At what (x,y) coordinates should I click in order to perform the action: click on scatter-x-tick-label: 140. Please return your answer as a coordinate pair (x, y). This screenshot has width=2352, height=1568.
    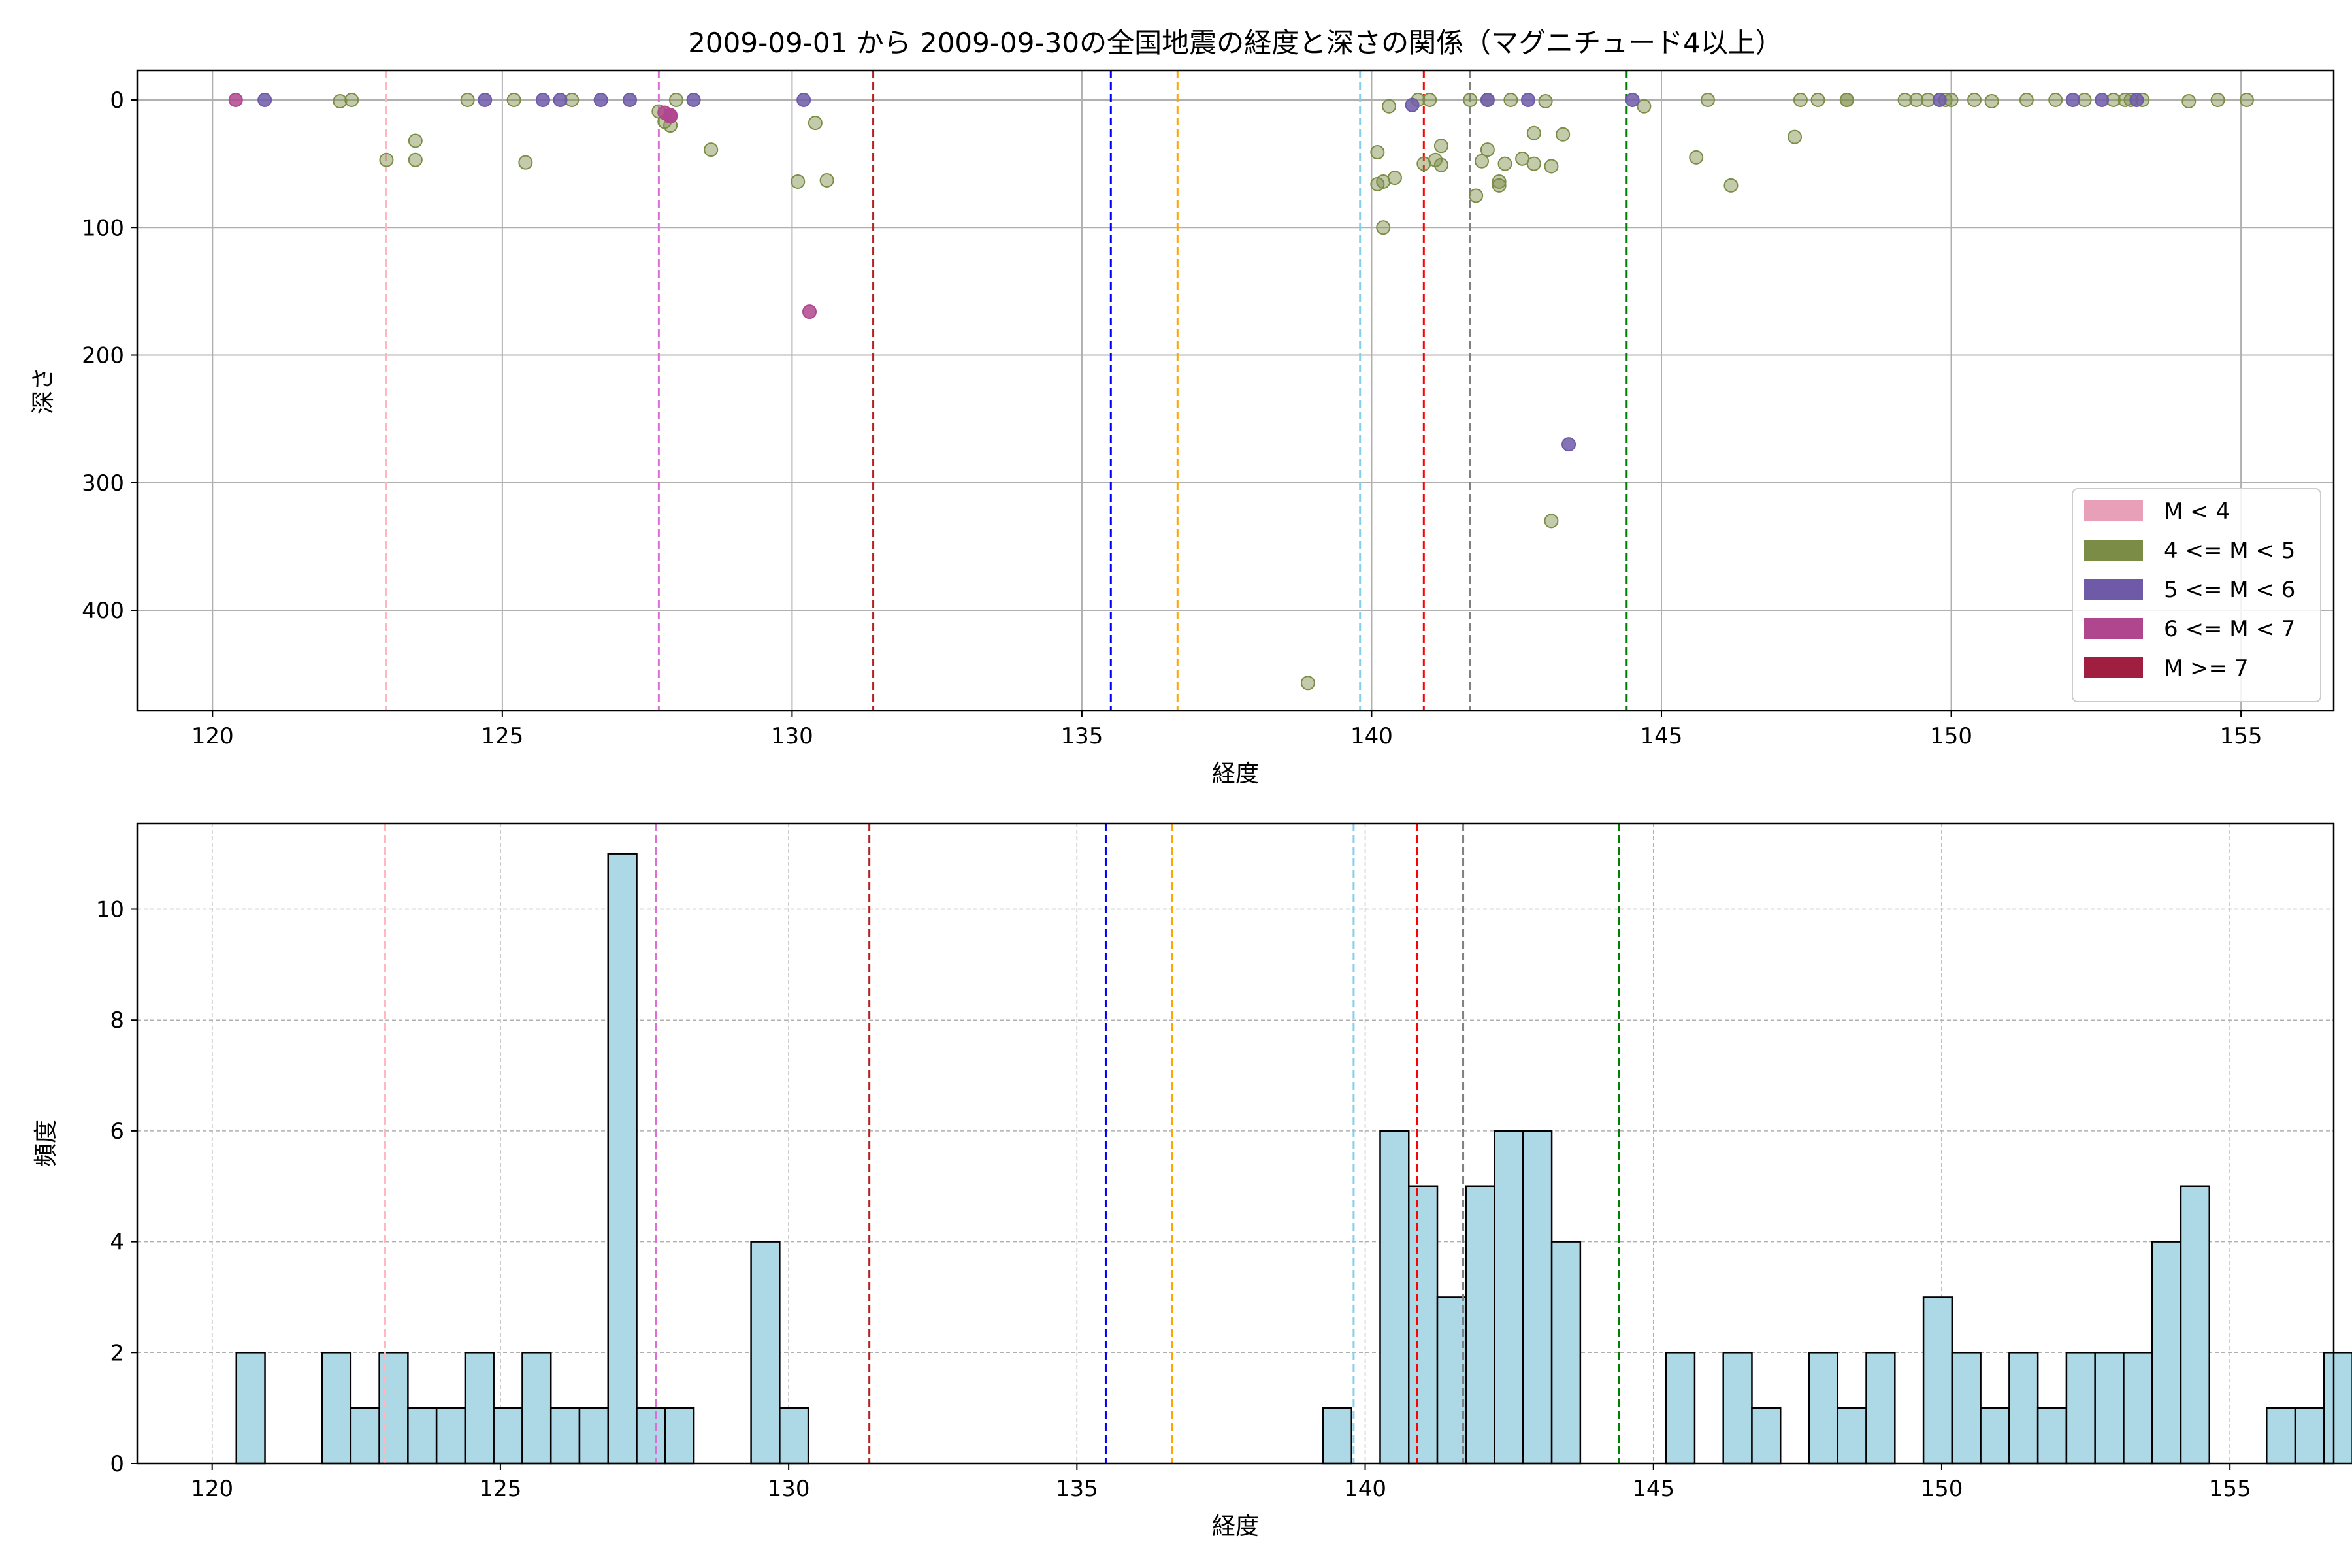
    Looking at the image, I should click on (1371, 736).